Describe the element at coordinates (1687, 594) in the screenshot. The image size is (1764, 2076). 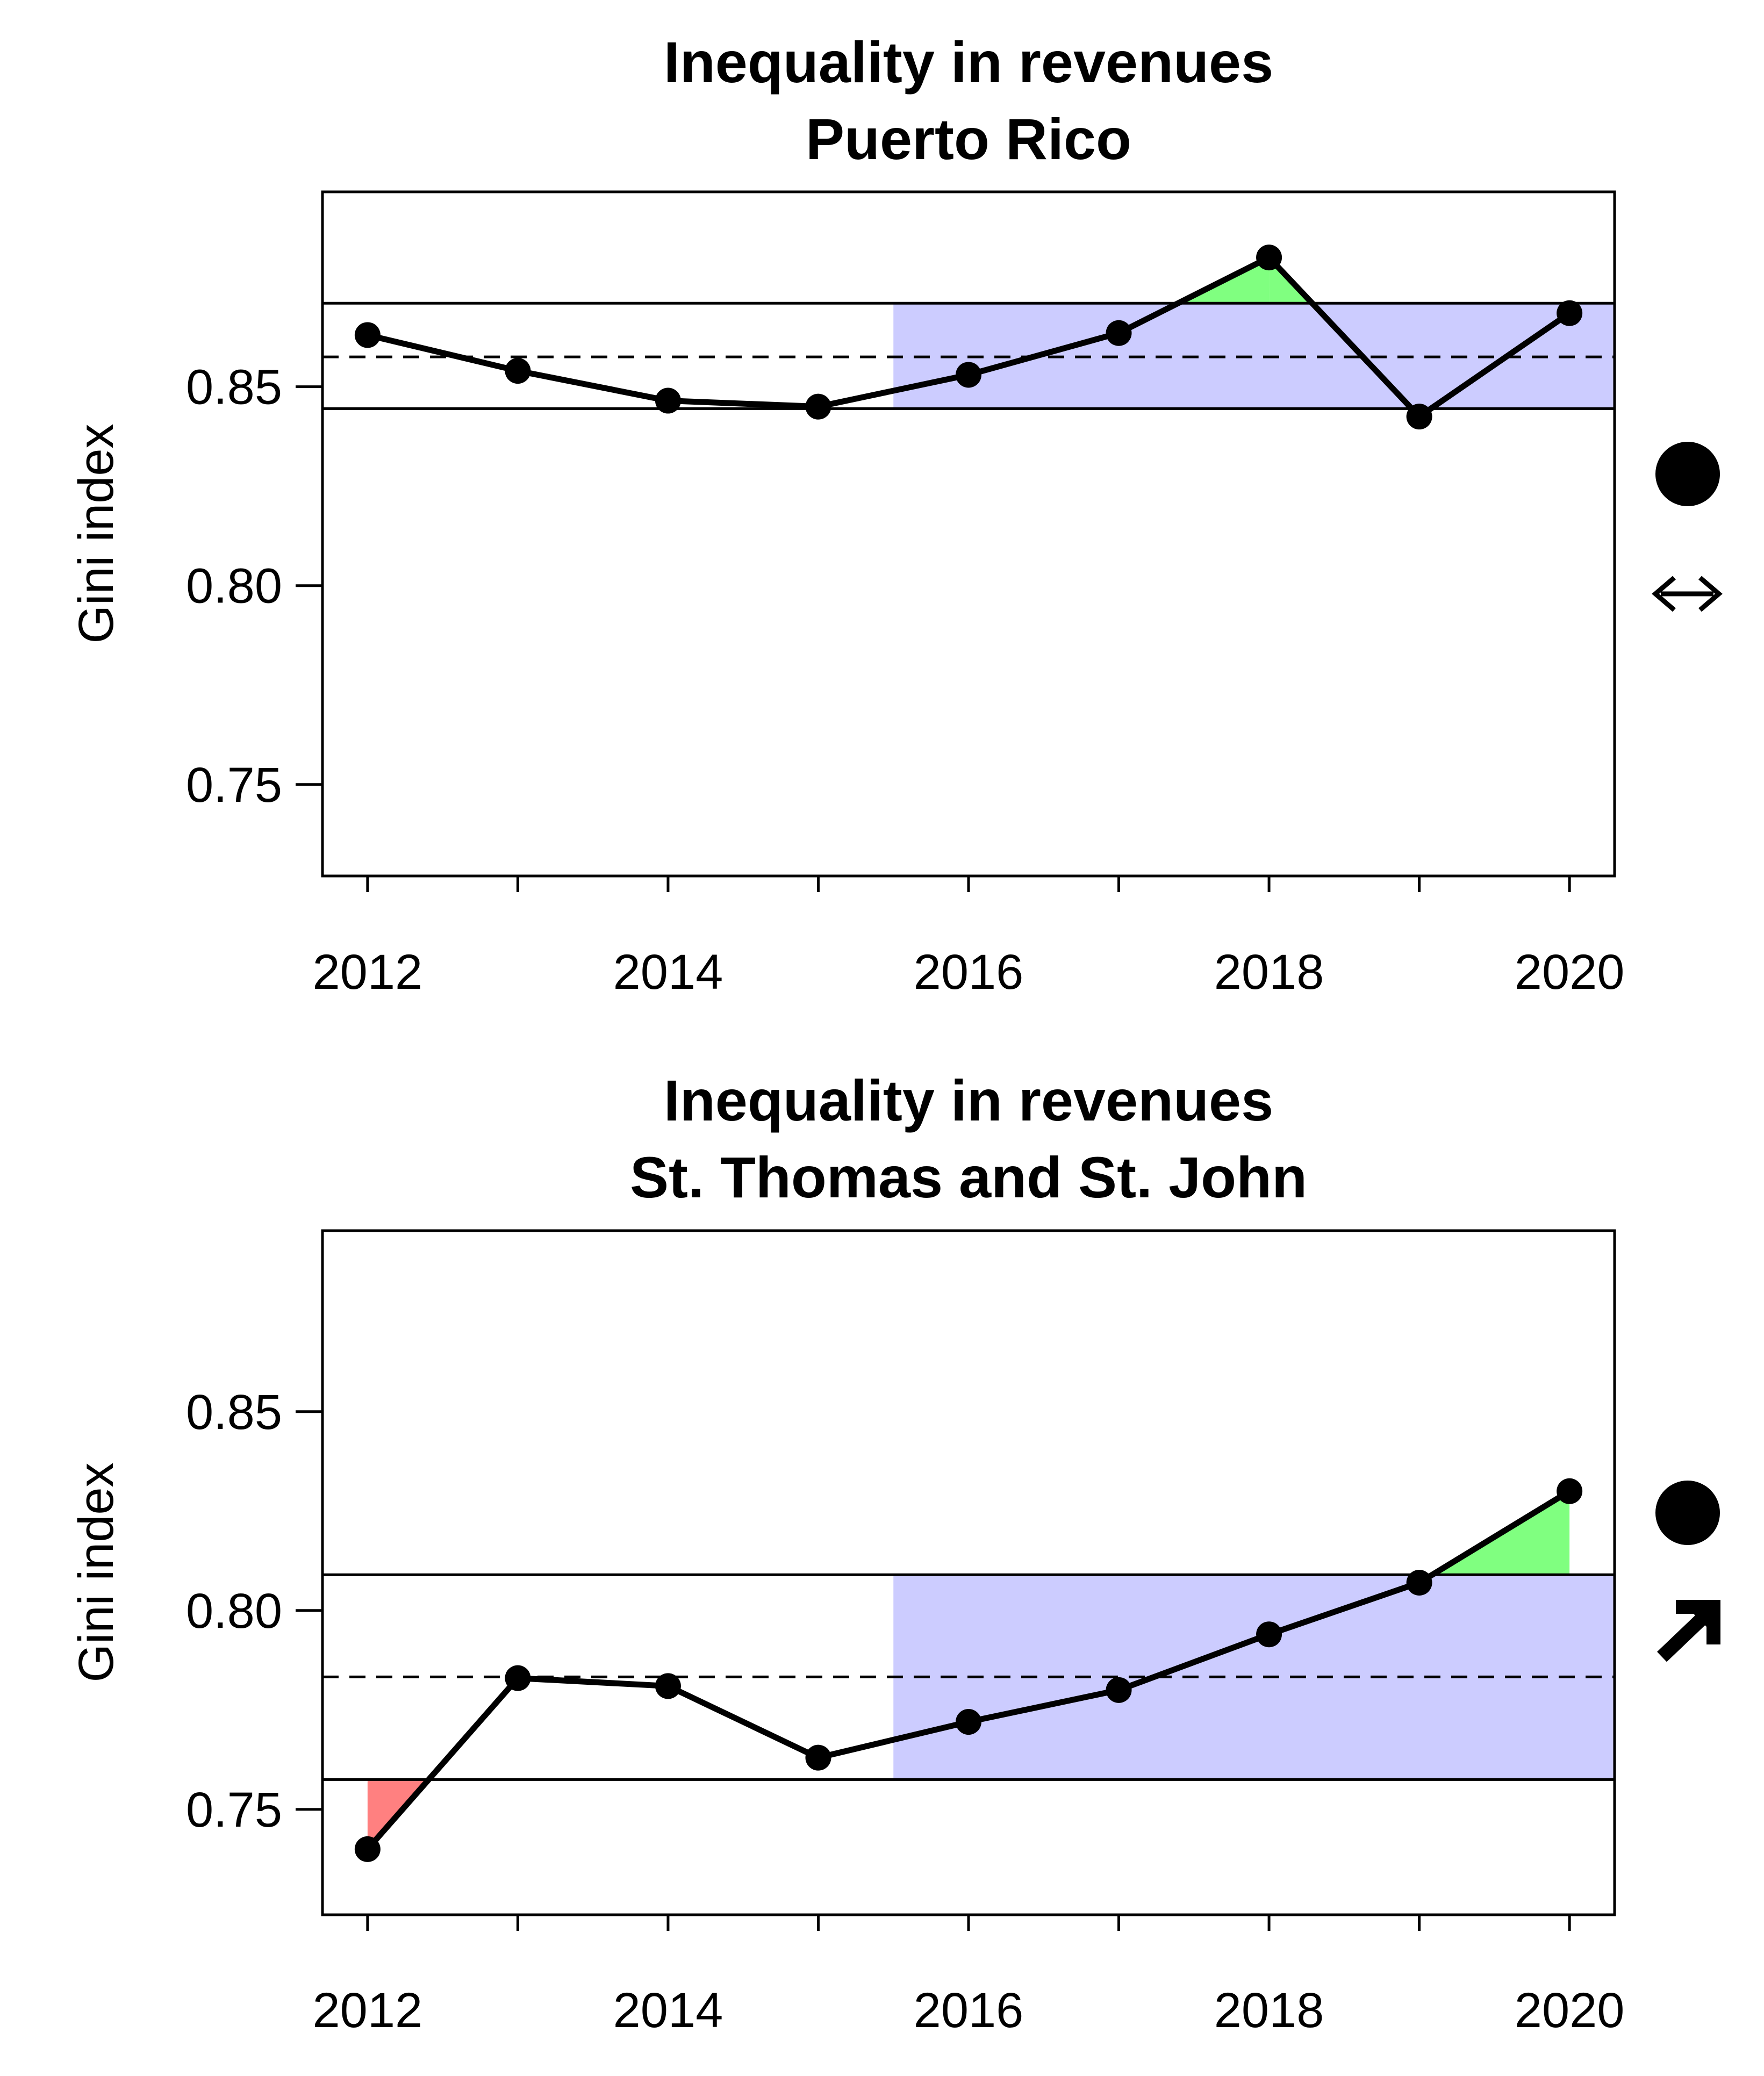
I see `left-right-arrow-icon` at that location.